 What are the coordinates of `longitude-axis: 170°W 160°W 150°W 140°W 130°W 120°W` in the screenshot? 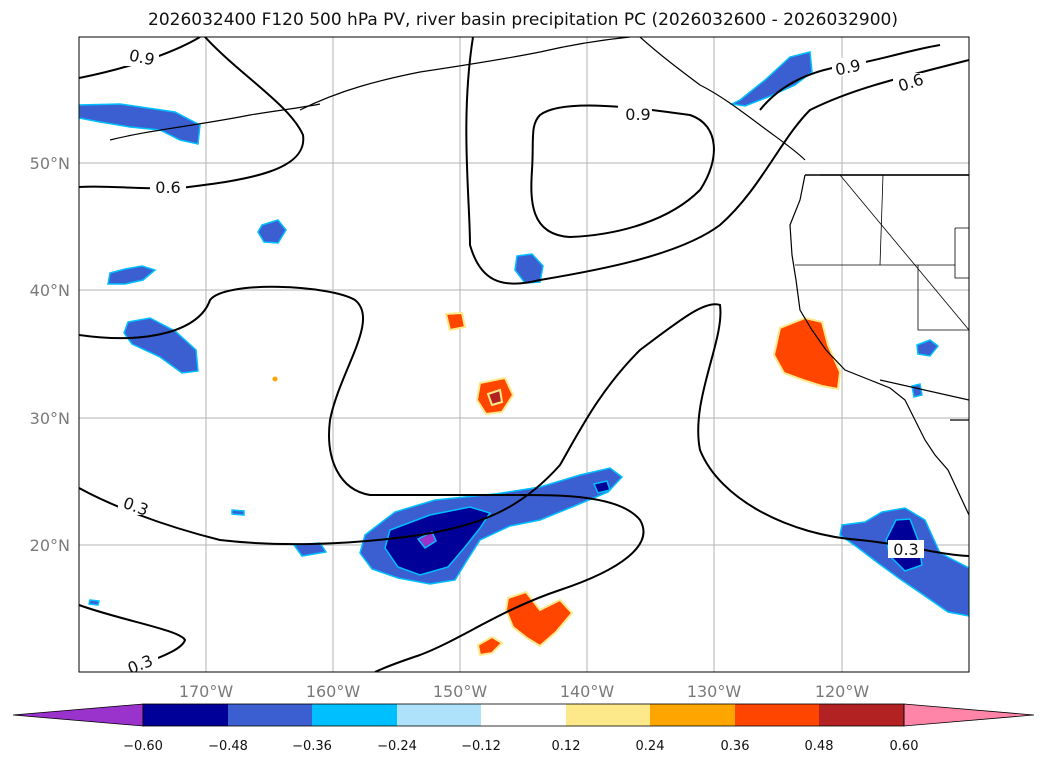 It's located at (524, 691).